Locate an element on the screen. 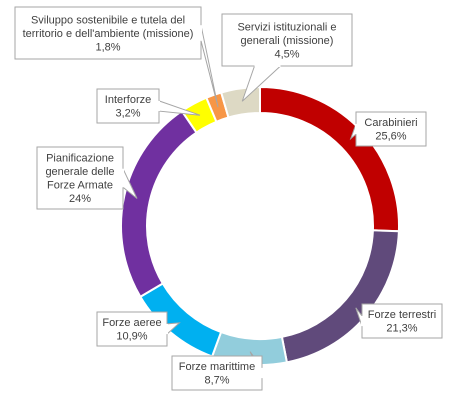  callout-text: 4,5% is located at coordinates (286, 54).